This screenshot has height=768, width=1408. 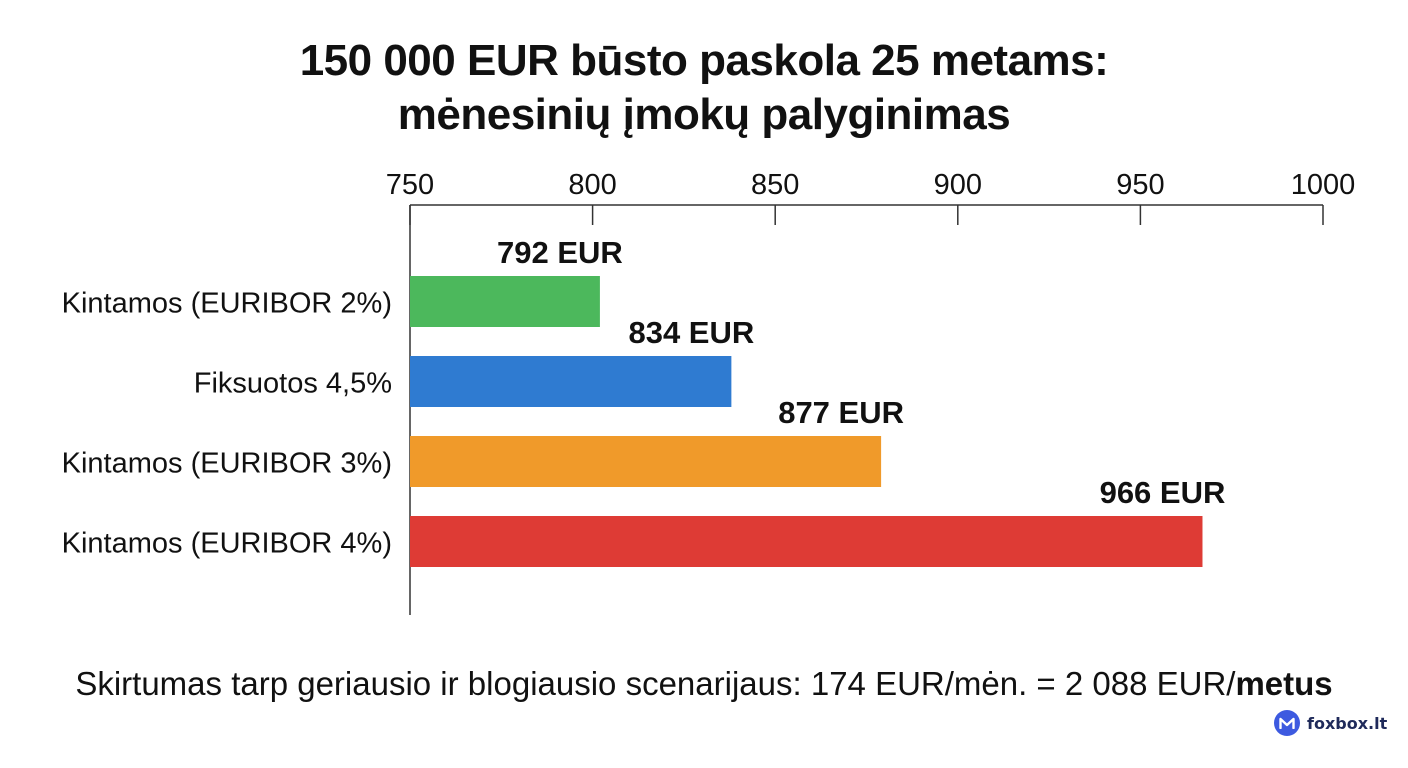 What do you see at coordinates (293, 384) in the screenshot?
I see `category-label: Fiksuotos 4,5%` at bounding box center [293, 384].